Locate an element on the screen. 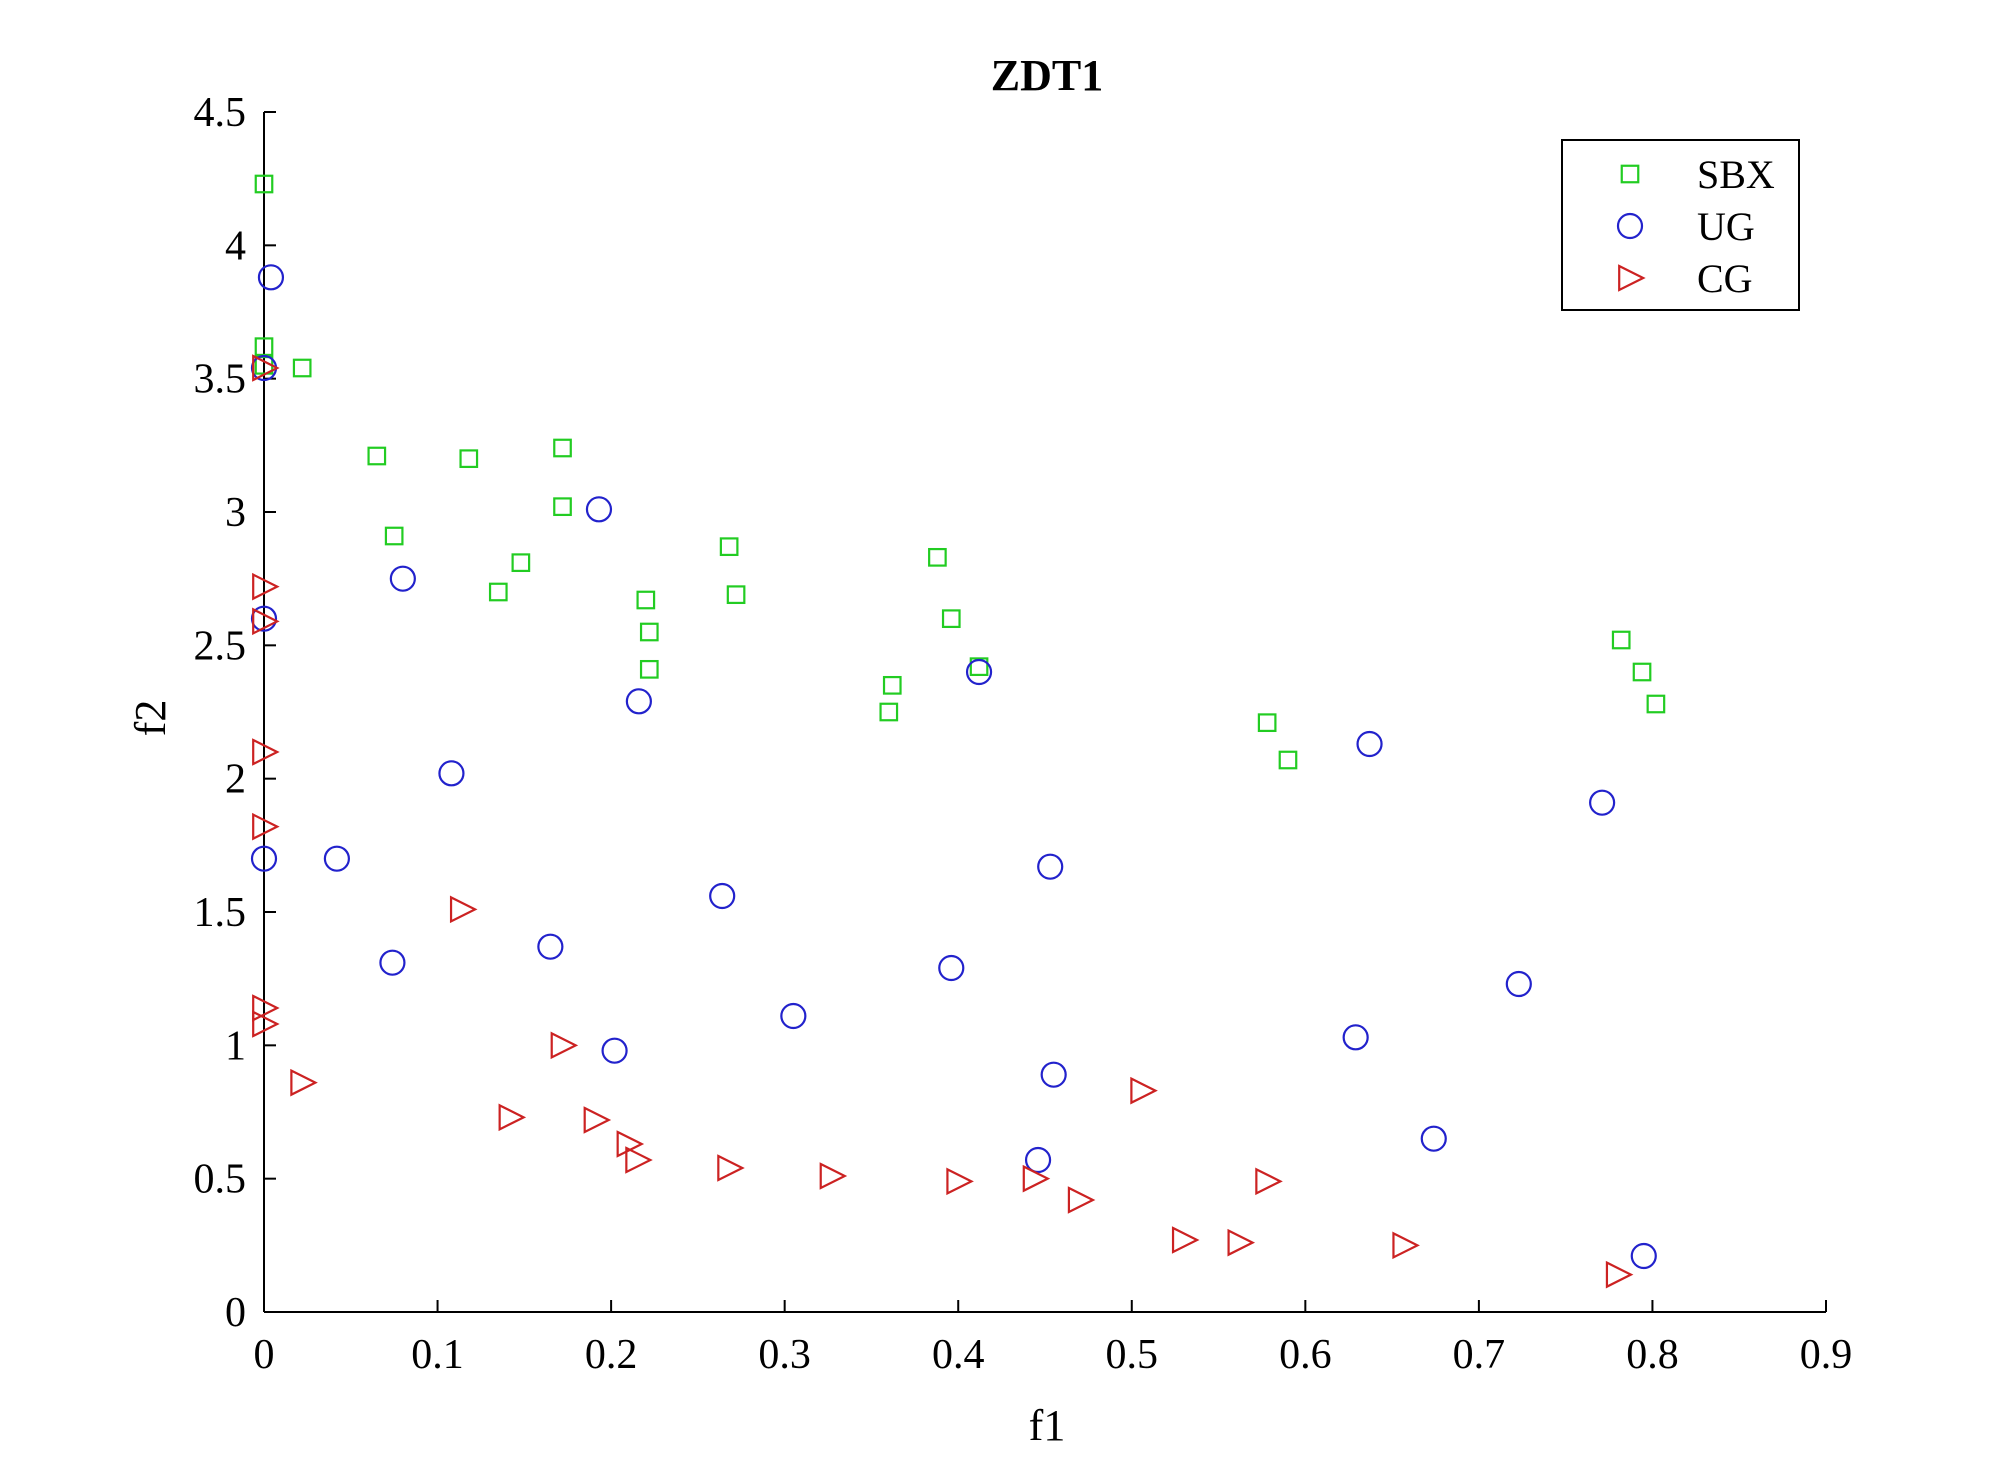 The height and width of the screenshot is (1459, 2000). x-tick-label: 0.1 is located at coordinates (437, 1355).